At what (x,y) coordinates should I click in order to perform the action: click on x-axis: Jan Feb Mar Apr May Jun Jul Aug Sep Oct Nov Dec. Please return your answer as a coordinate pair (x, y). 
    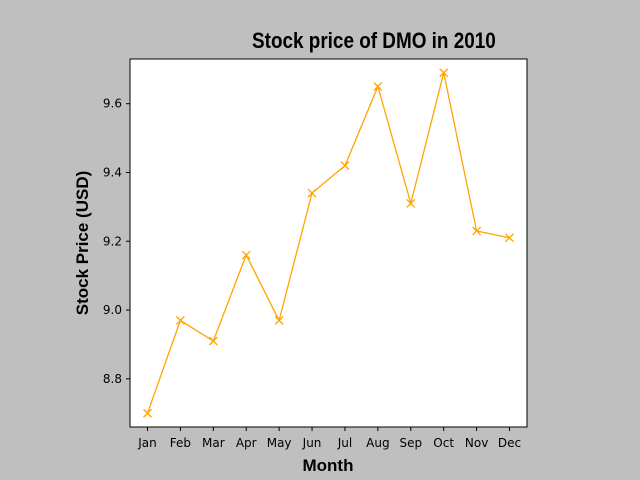
    Looking at the image, I should click on (329, 438).